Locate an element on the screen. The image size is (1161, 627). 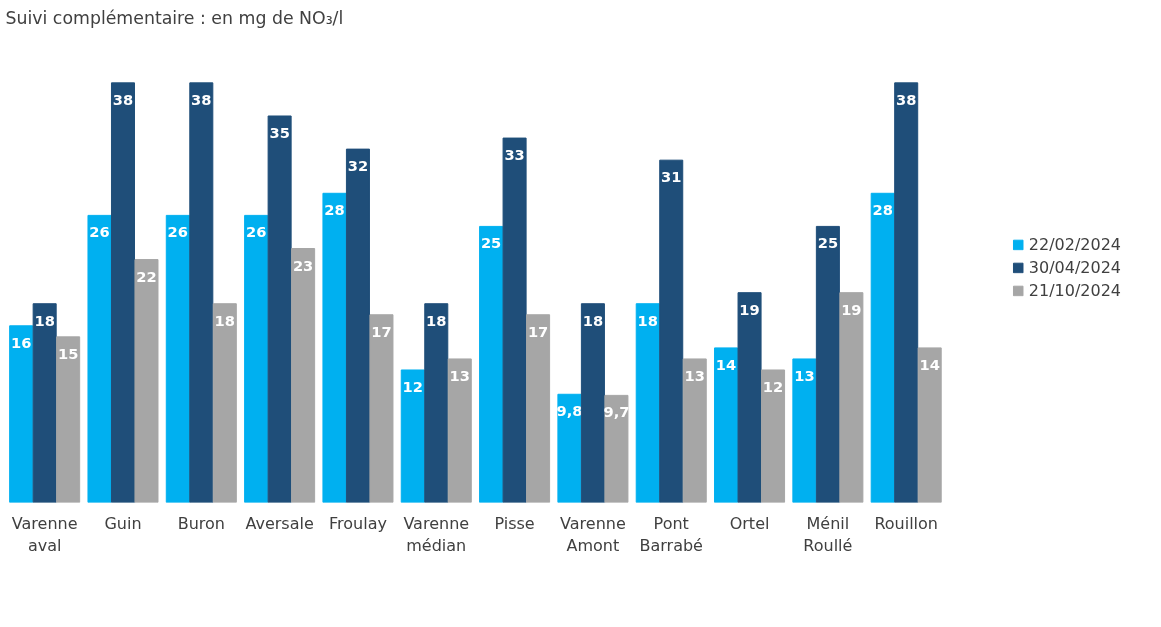
data-label: 32 is located at coordinates (358, 166).